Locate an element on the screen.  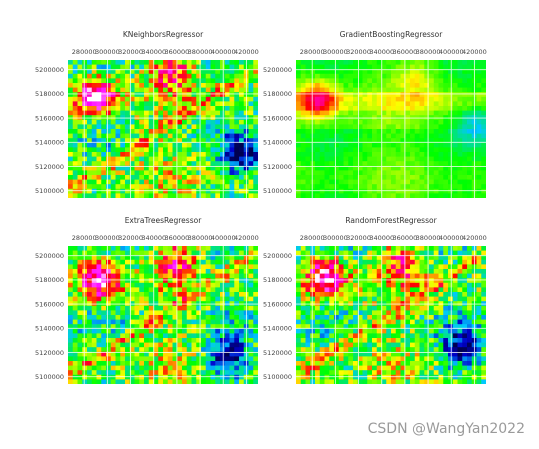
chart-title: GradientBoostingRegressor is located at coordinates (392, 34).